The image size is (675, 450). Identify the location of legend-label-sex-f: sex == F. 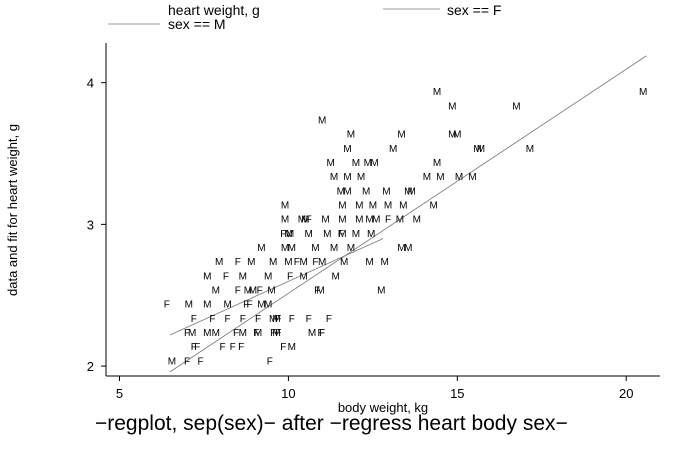
(474, 10).